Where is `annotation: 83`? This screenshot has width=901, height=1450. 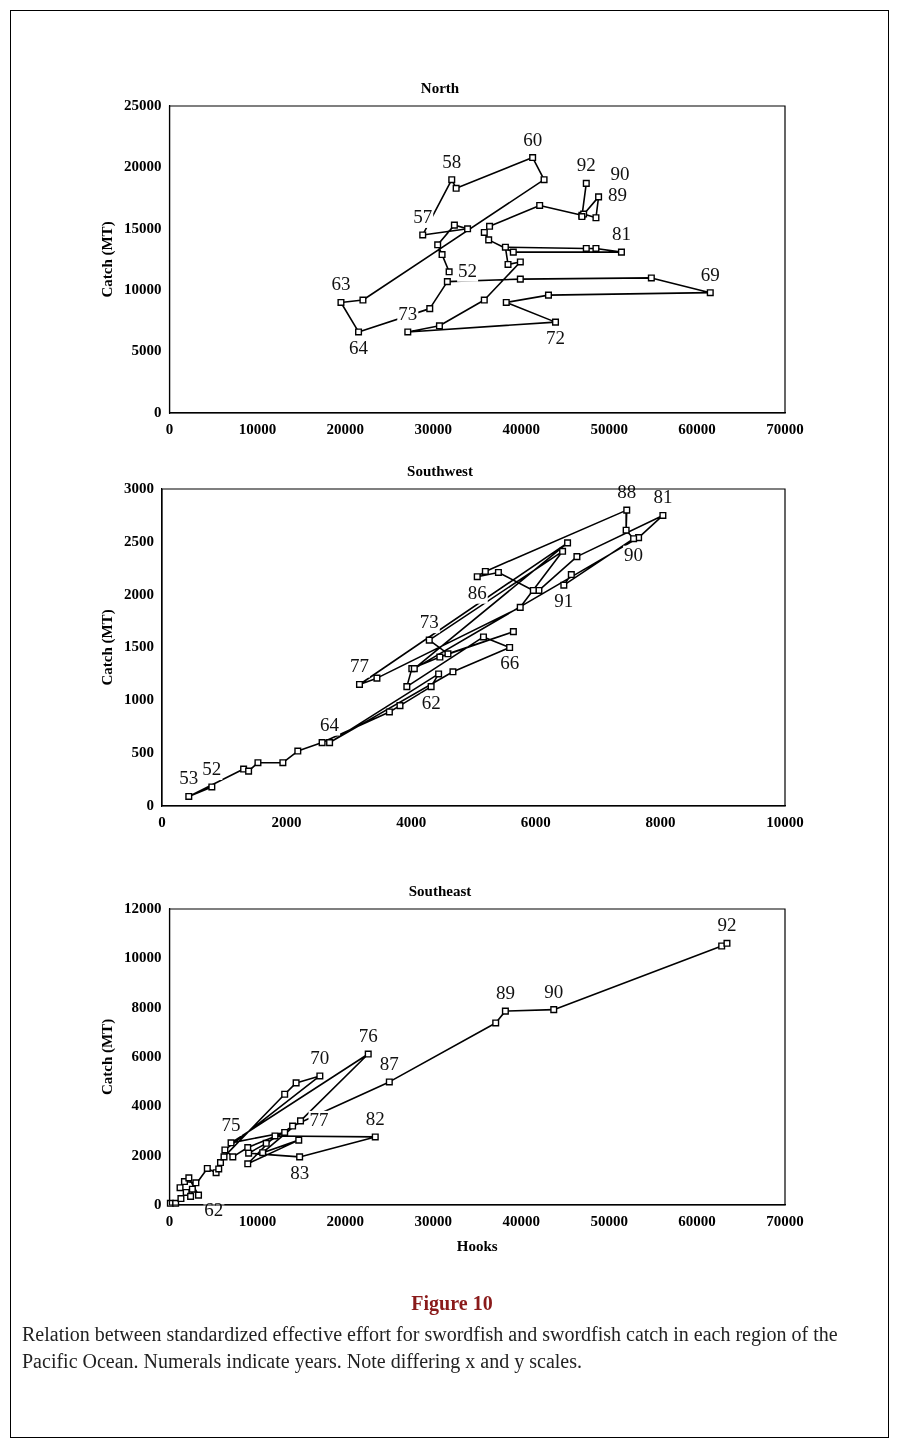
annotation: 83 is located at coordinates (300, 1172).